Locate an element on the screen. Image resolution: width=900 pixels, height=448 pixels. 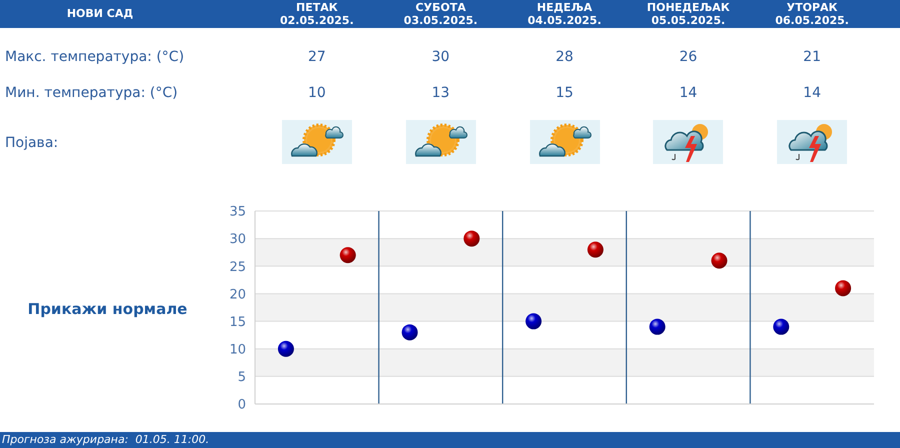
y-tick-label: 15 is located at coordinates (237, 322).